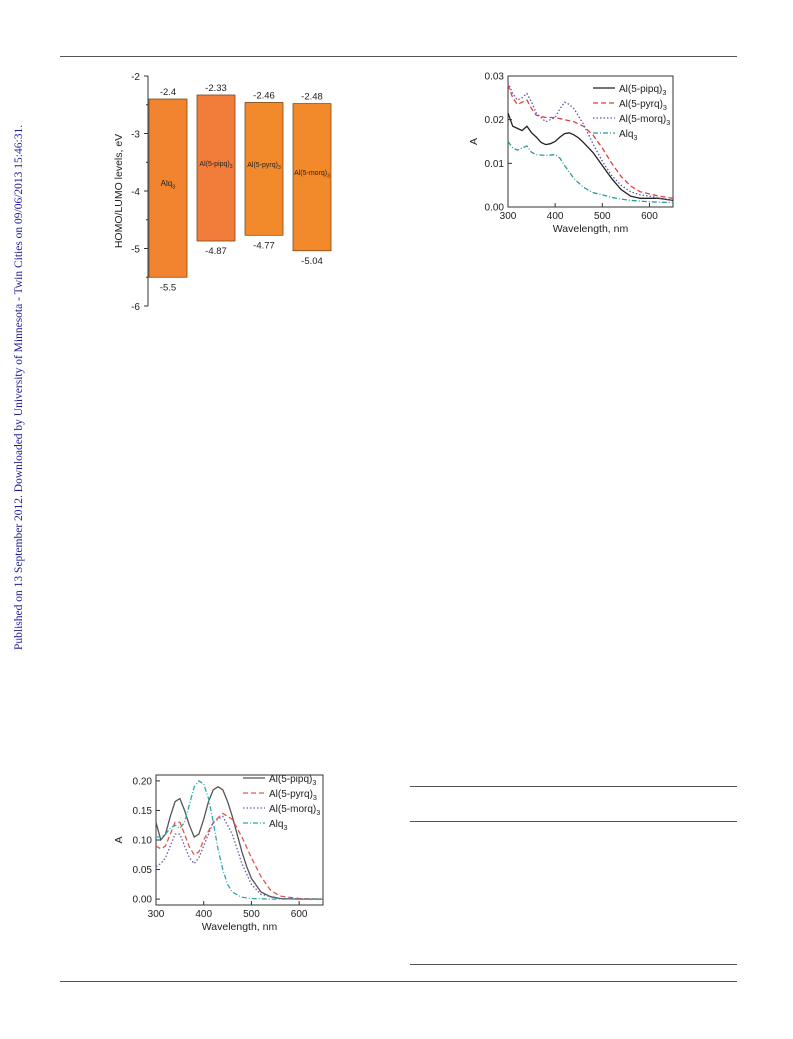 This screenshot has width=793, height=1039. I want to click on y-tick-label: -2, so click(135, 77).